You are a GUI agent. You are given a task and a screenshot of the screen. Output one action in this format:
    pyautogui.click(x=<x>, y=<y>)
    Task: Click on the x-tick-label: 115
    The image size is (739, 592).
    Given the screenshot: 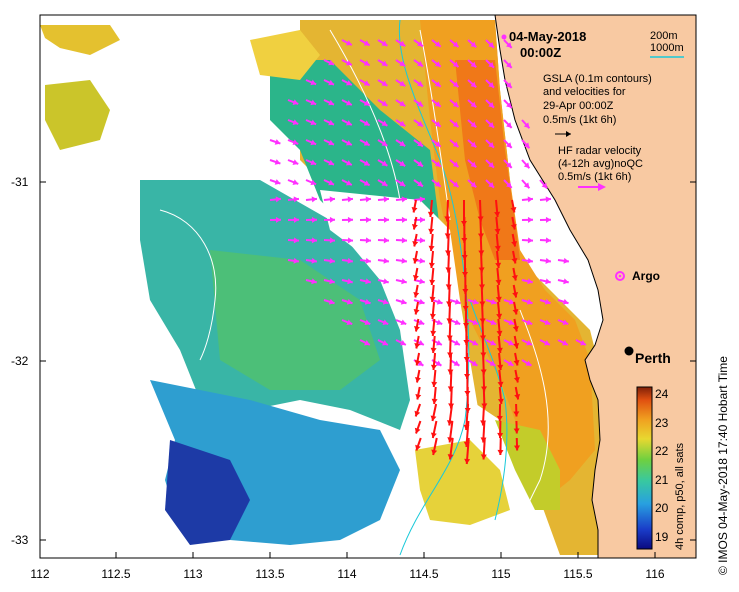 What is the action you would take?
    pyautogui.click(x=501, y=574)
    